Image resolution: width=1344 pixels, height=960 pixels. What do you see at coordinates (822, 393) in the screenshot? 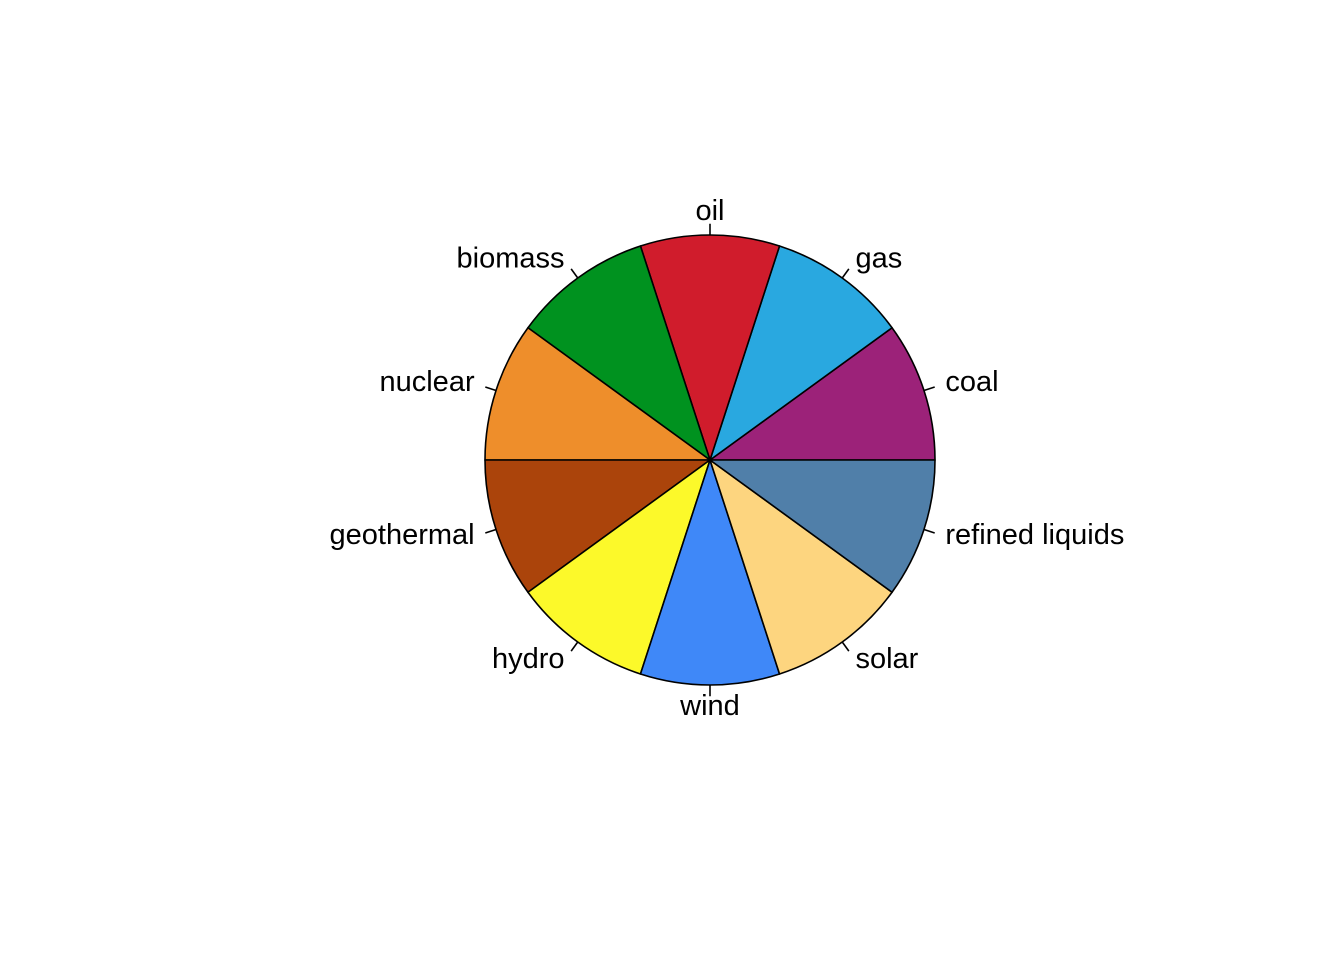
I see `slice-coal` at bounding box center [822, 393].